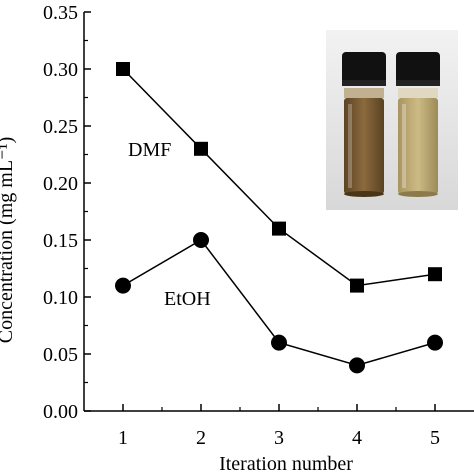  I want to click on x-tick-label: 3, so click(279, 438).